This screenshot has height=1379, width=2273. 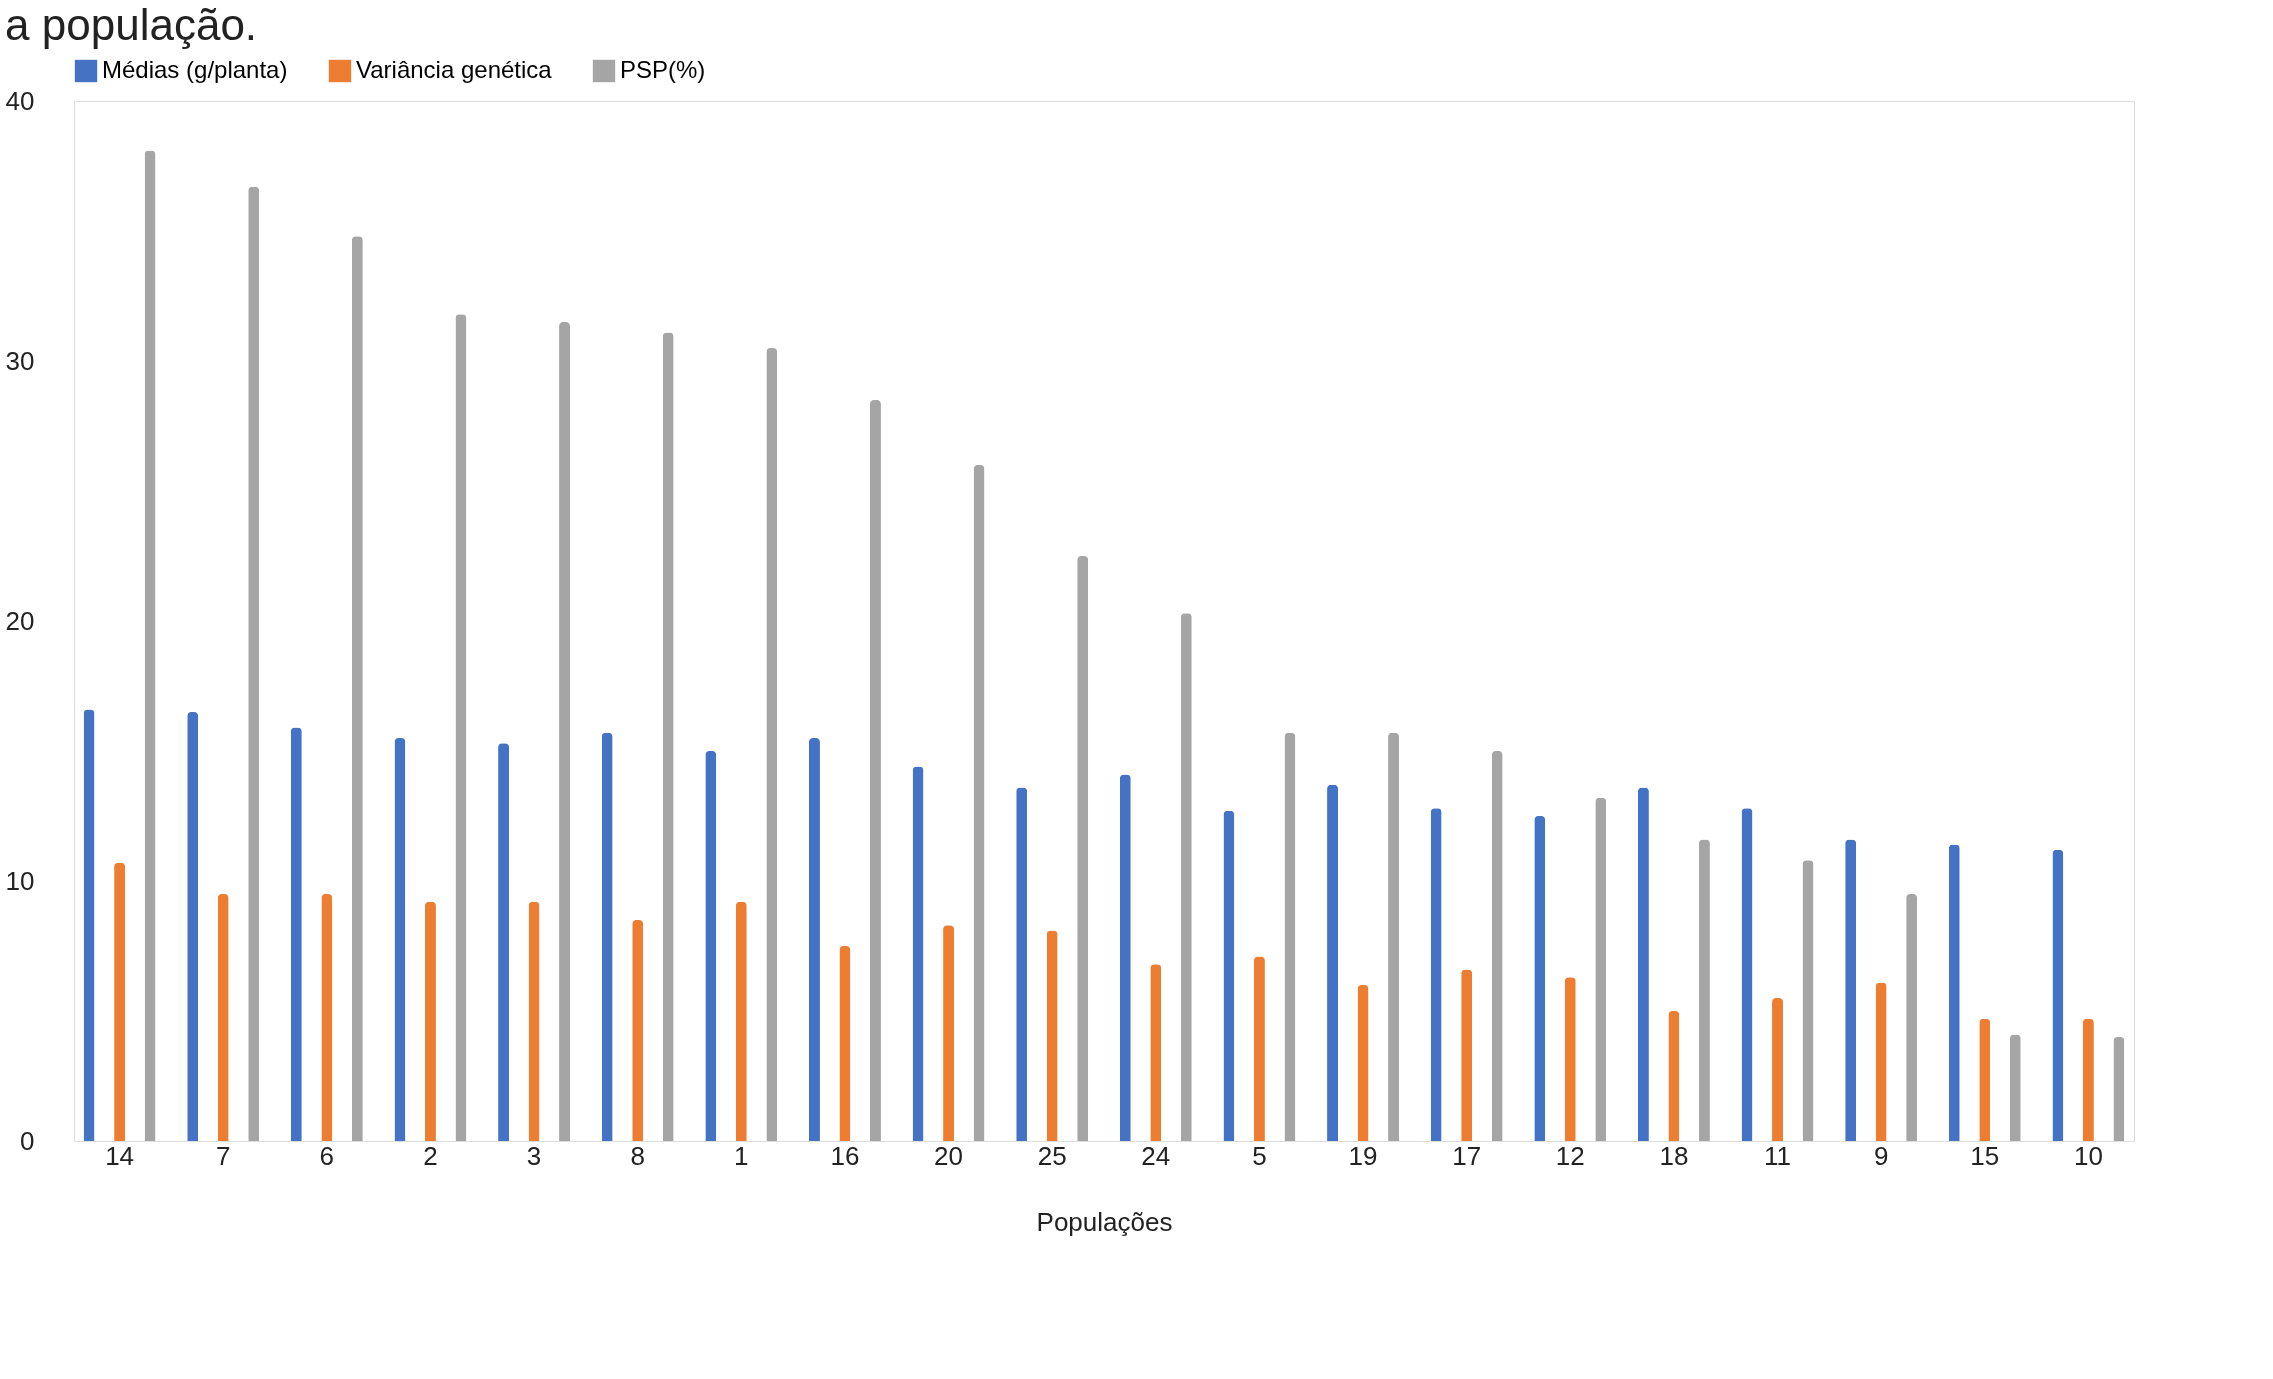 What do you see at coordinates (949, 1155) in the screenshot?
I see `x-tick-label: 20` at bounding box center [949, 1155].